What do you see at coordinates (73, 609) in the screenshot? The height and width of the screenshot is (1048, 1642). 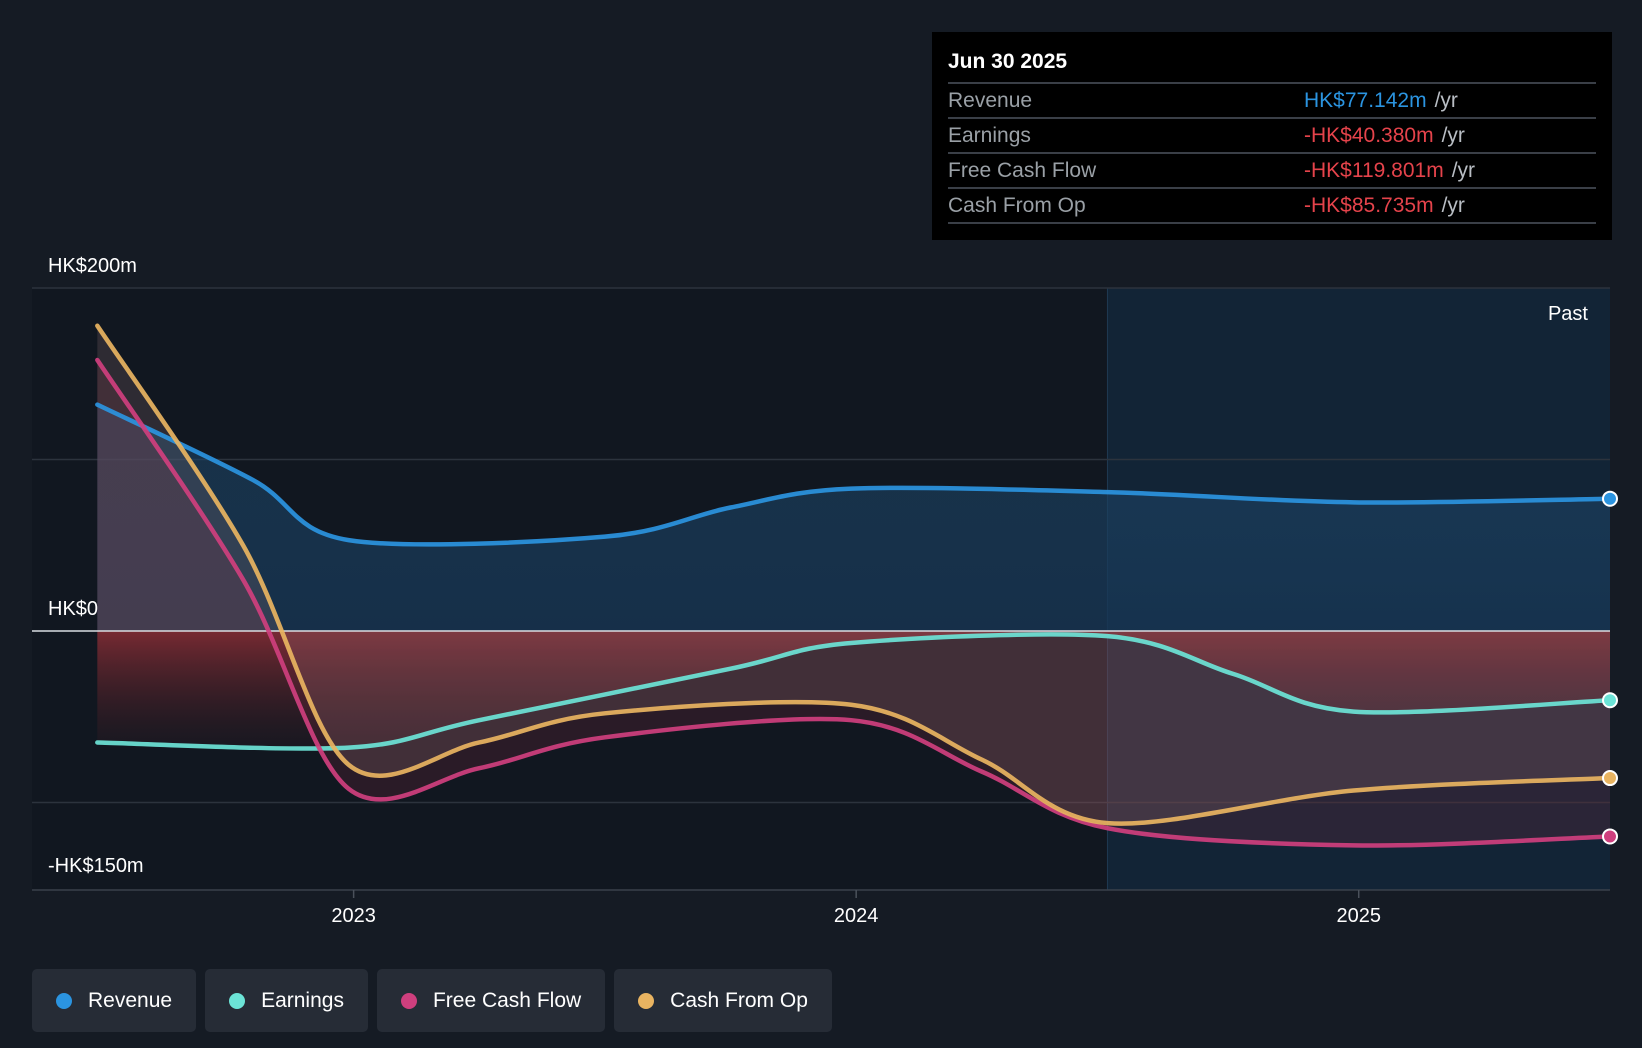 I see `y-label-zero: HK$0` at bounding box center [73, 609].